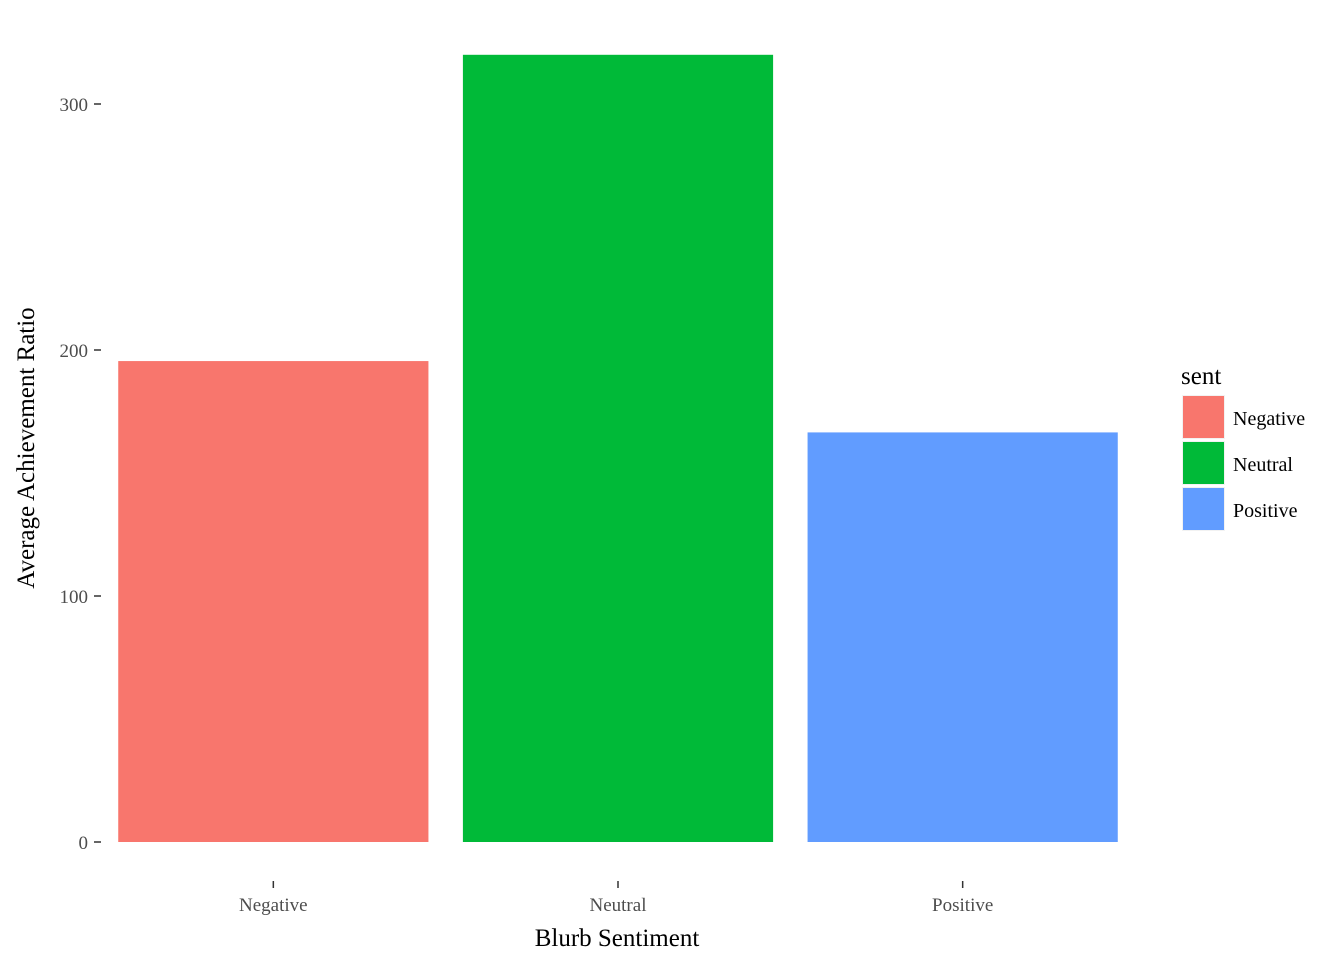 Image resolution: width=1344 pixels, height=960 pixels. What do you see at coordinates (1243, 447) in the screenshot?
I see `legend: sent Negative Neutral Positive` at bounding box center [1243, 447].